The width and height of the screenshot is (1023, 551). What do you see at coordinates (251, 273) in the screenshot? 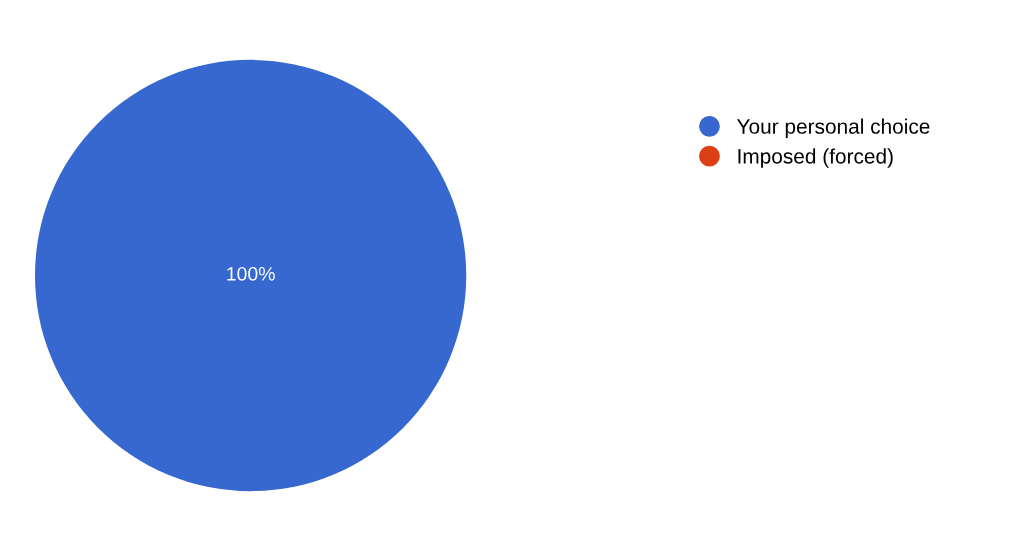
I see `data-label: 100%` at bounding box center [251, 273].